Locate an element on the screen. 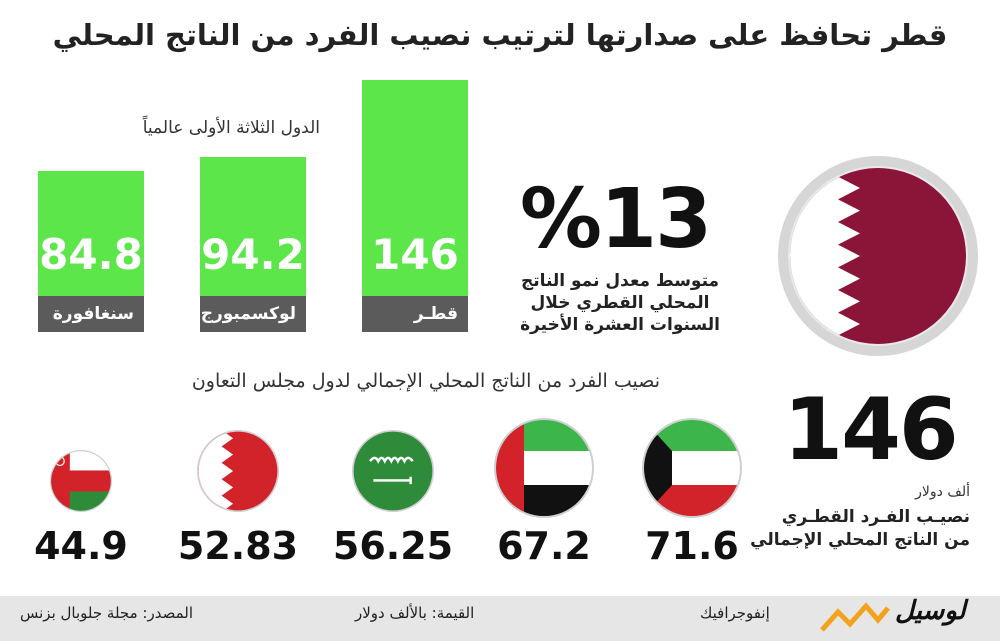 Image resolution: width=1000 pixels, height=641 pixels. growth-desc-line: المحلي القطري خلال is located at coordinates (620, 303).